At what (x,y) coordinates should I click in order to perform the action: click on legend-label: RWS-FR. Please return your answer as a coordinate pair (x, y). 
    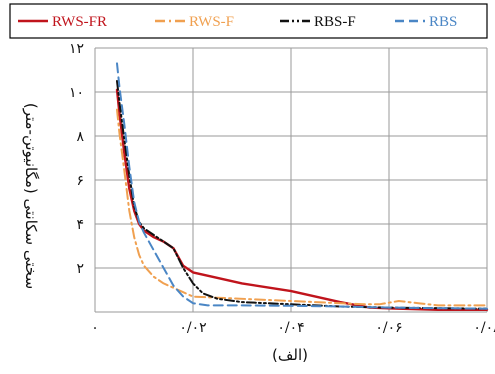
    Looking at the image, I should click on (79, 22).